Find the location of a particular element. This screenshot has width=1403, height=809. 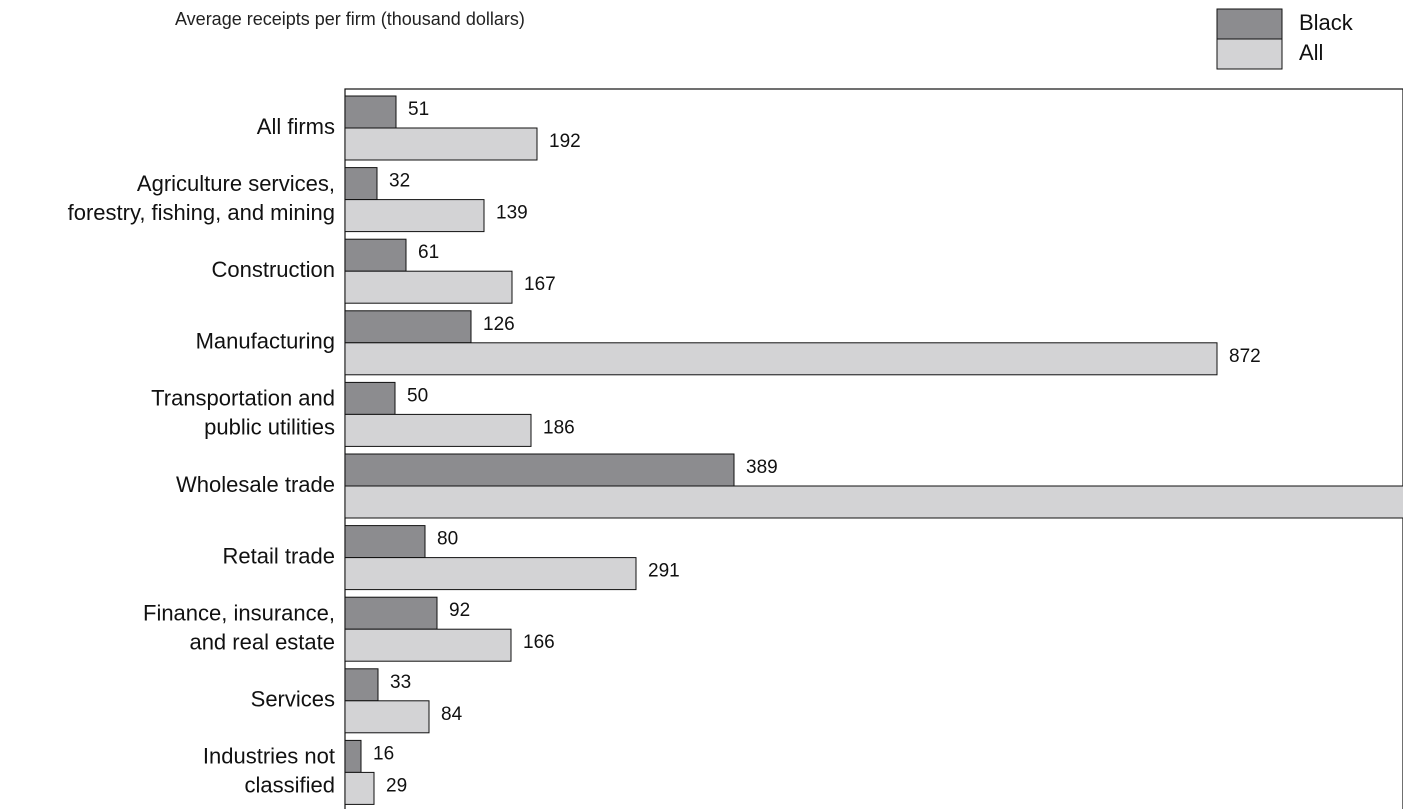

value-label-black-2: 61 is located at coordinates (428, 252).